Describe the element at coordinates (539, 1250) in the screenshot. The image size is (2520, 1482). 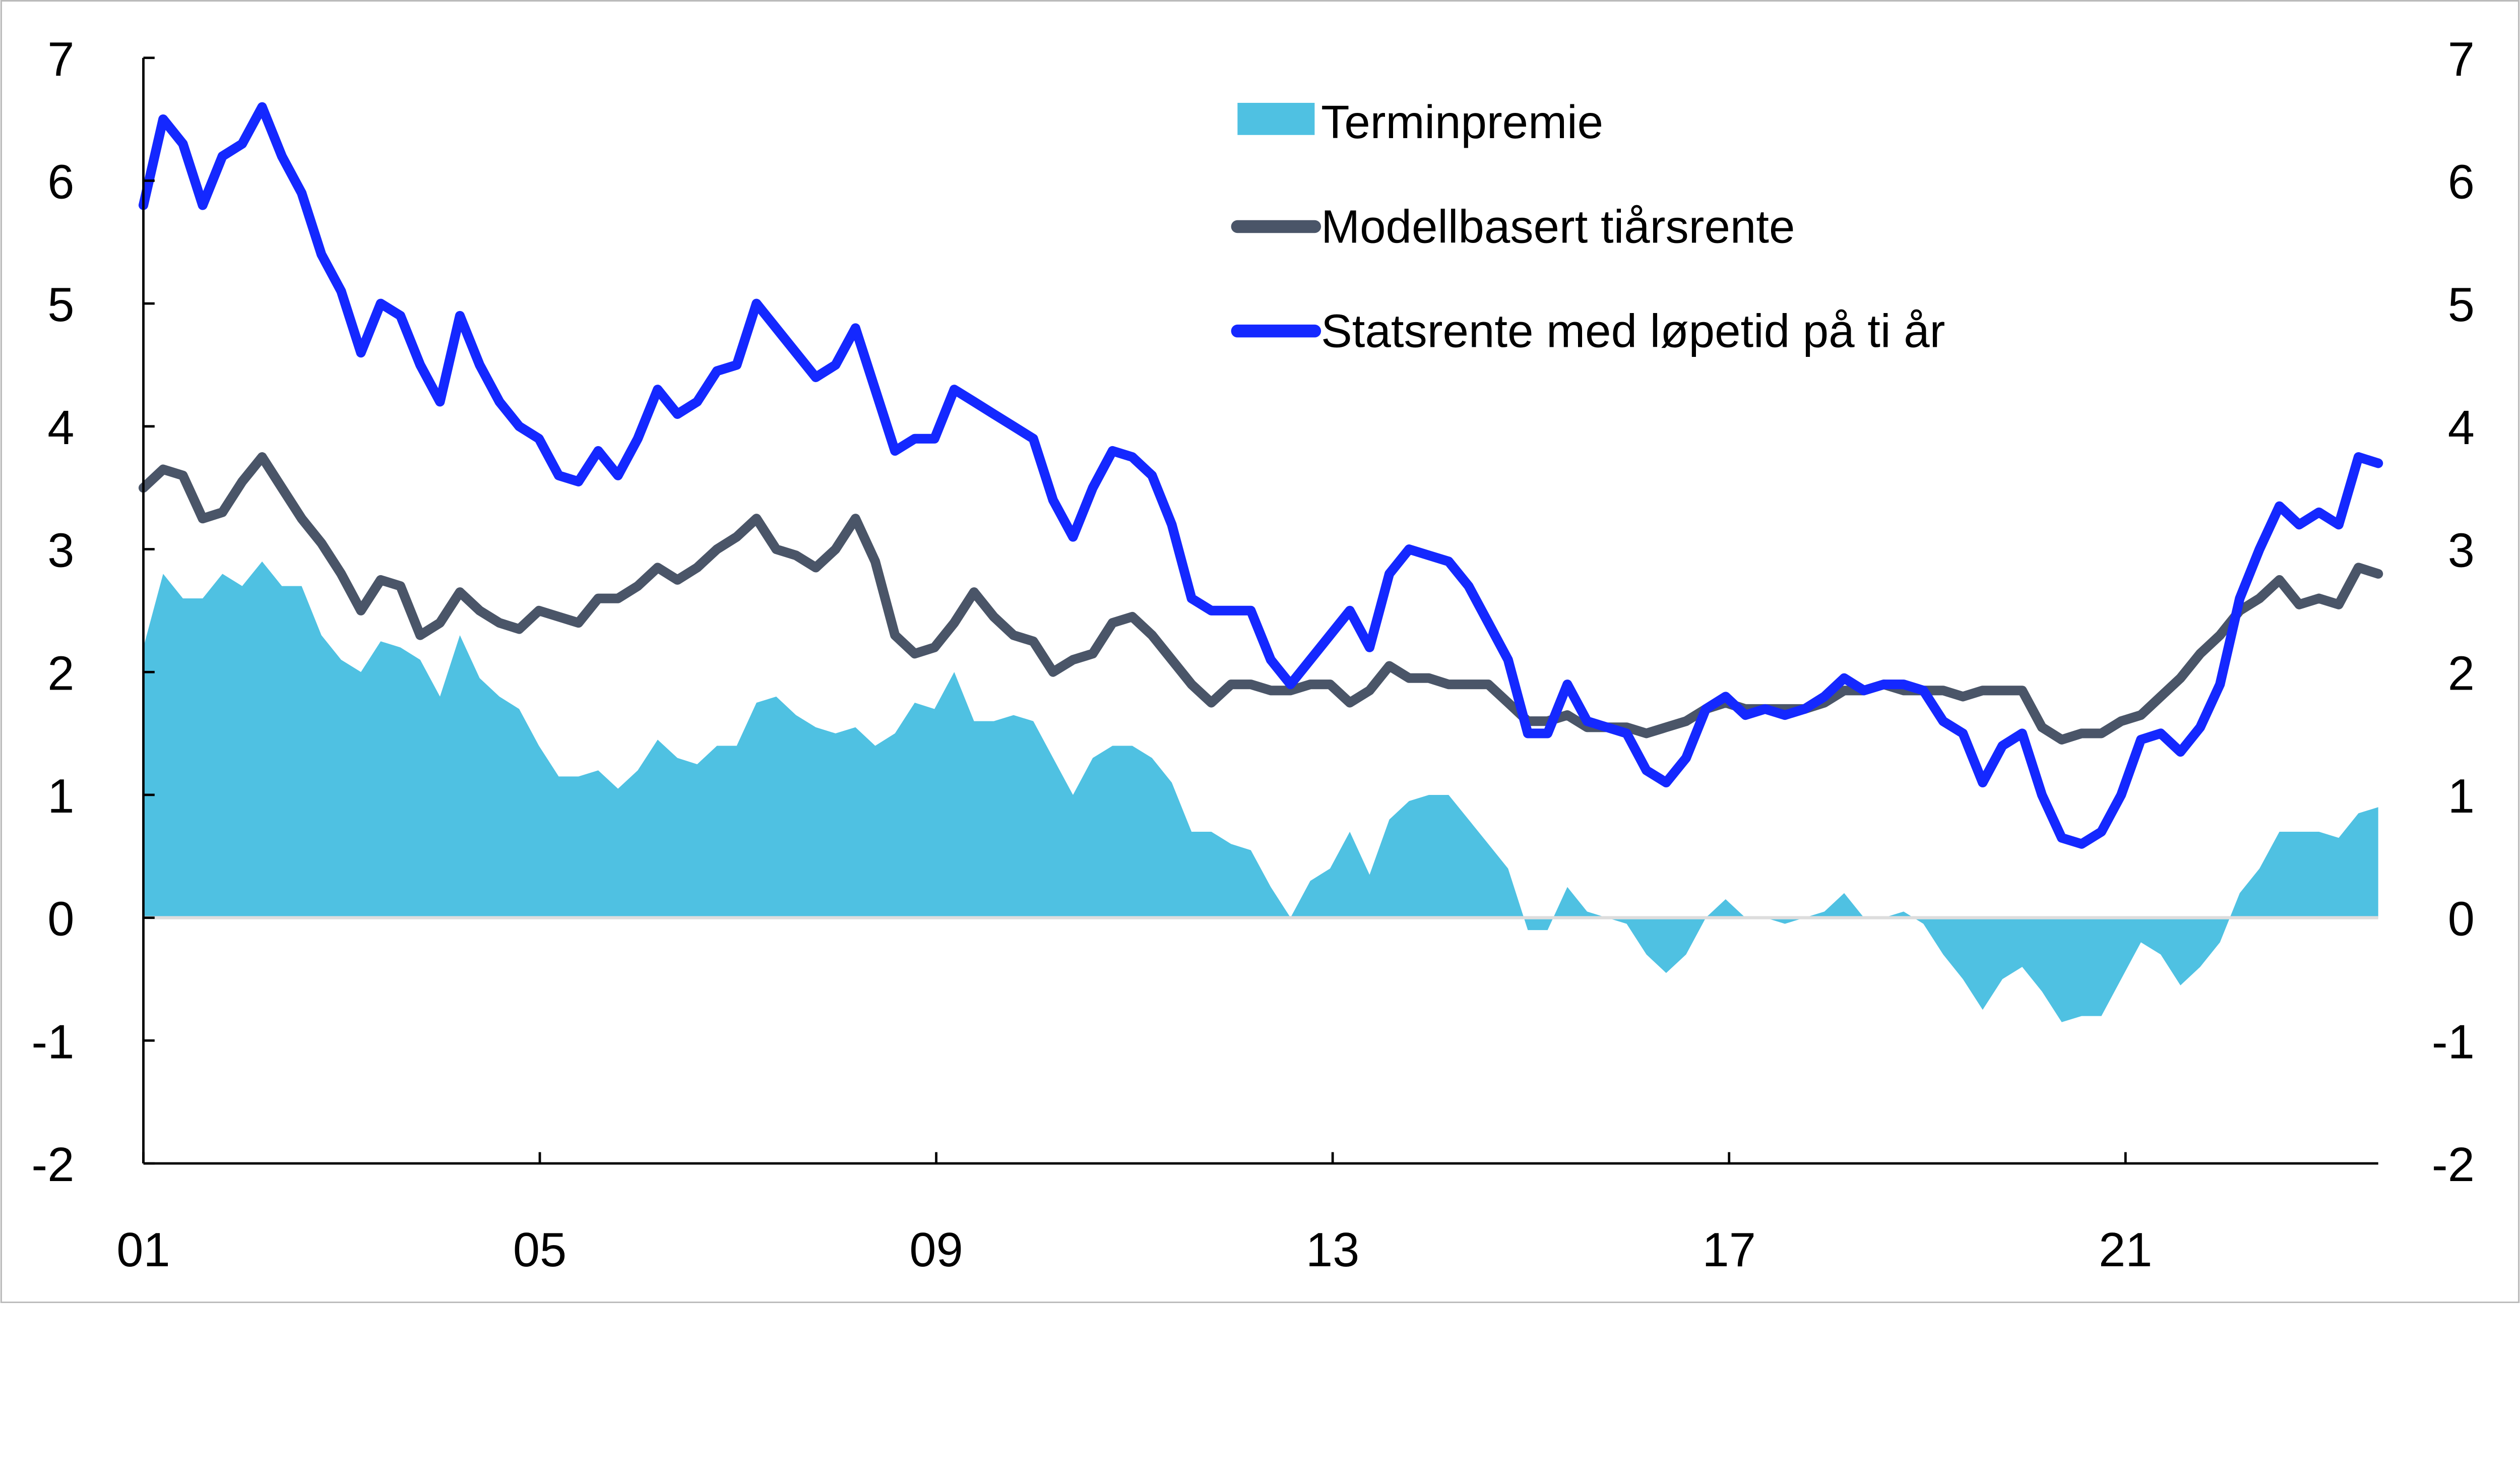
I see `x-tick-label: 05` at that location.